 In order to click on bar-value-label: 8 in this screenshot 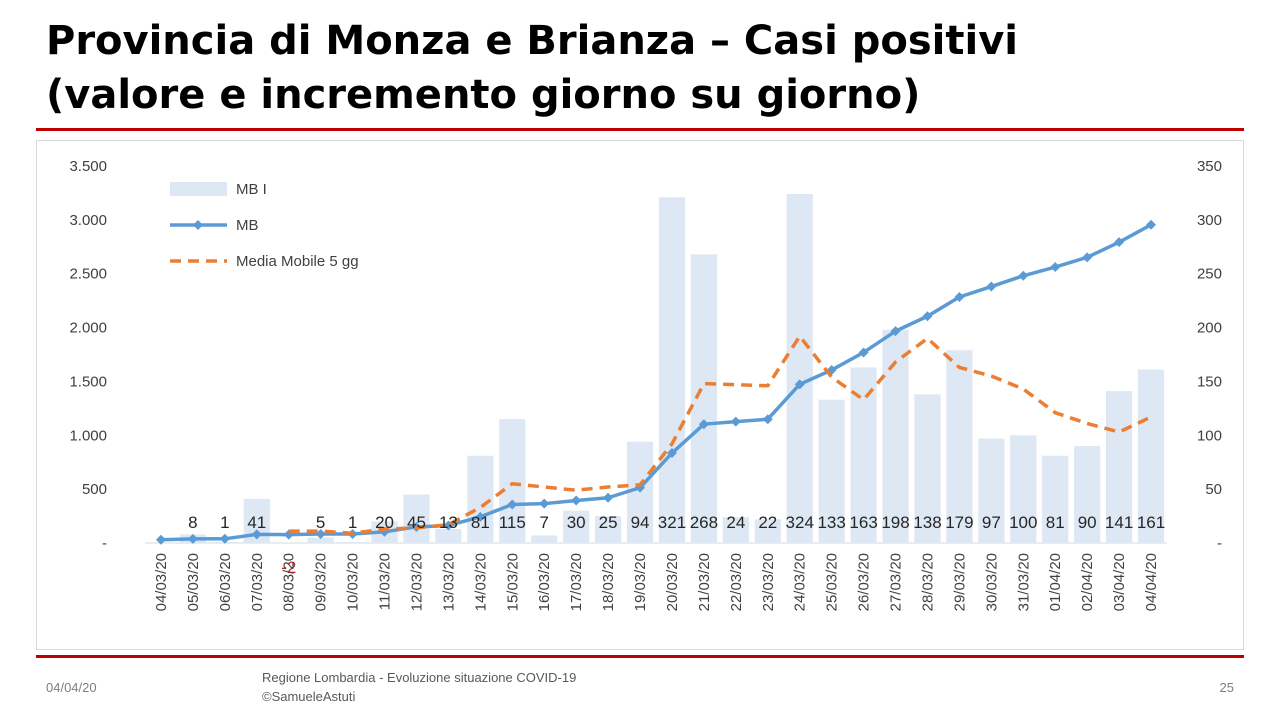, I will do `click(192, 522)`.